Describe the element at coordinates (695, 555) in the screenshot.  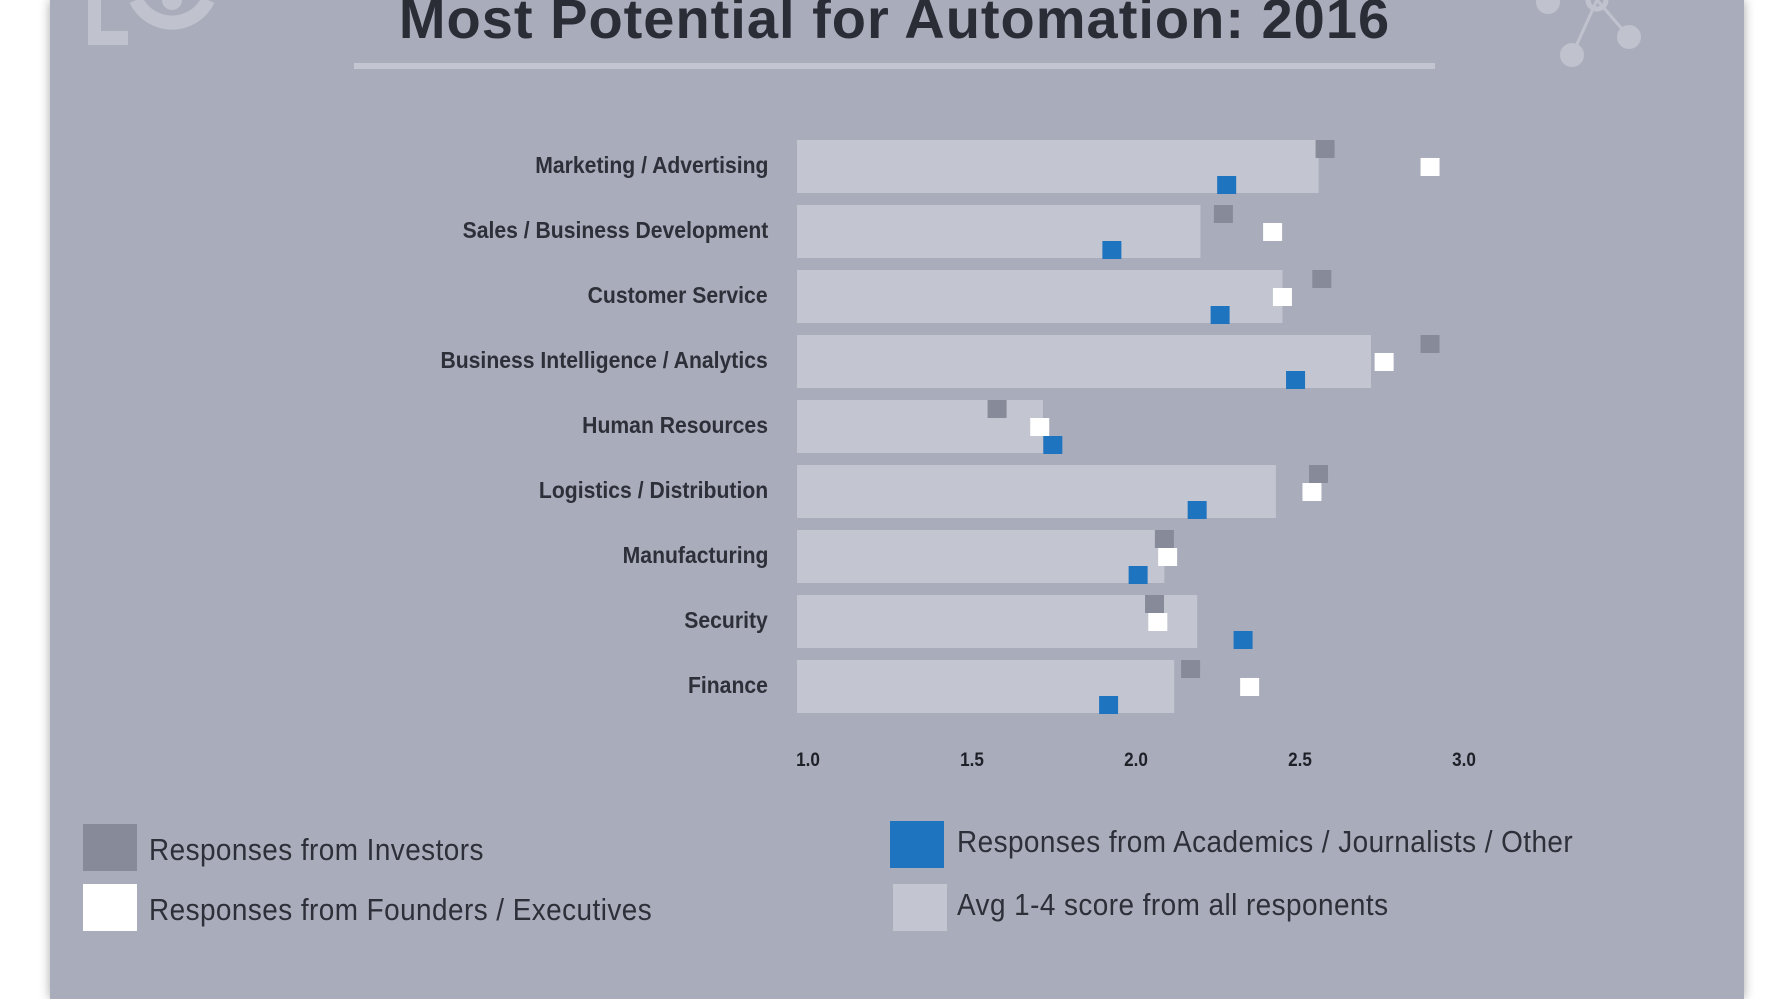
I see `category-label: Manufacturing` at that location.